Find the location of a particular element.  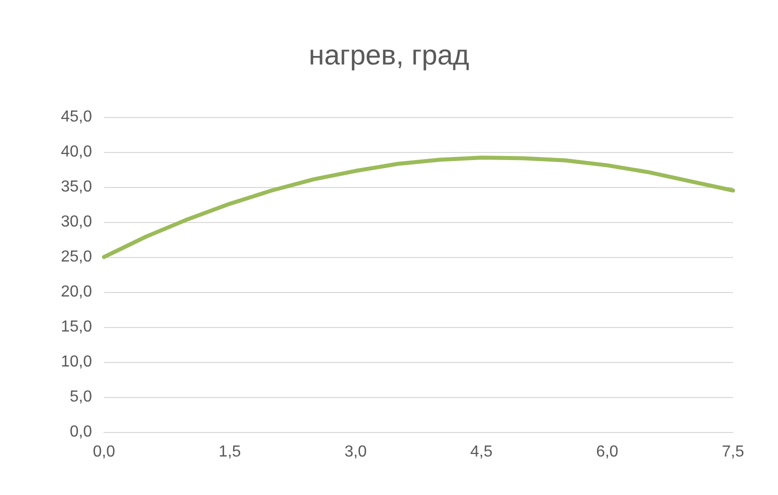

x-tick-label: 1,5 is located at coordinates (230, 452).